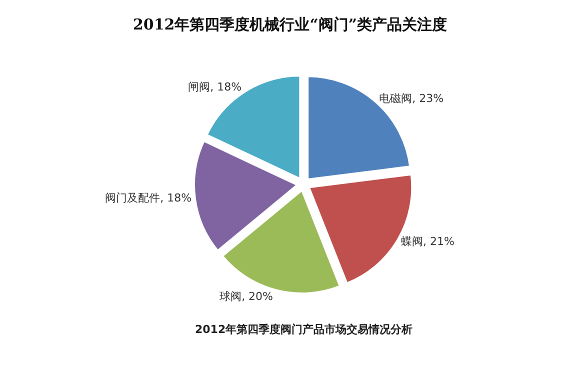 Image resolution: width=580 pixels, height=376 pixels. I want to click on slice-label: 阀门及配件, 18%, so click(148, 197).